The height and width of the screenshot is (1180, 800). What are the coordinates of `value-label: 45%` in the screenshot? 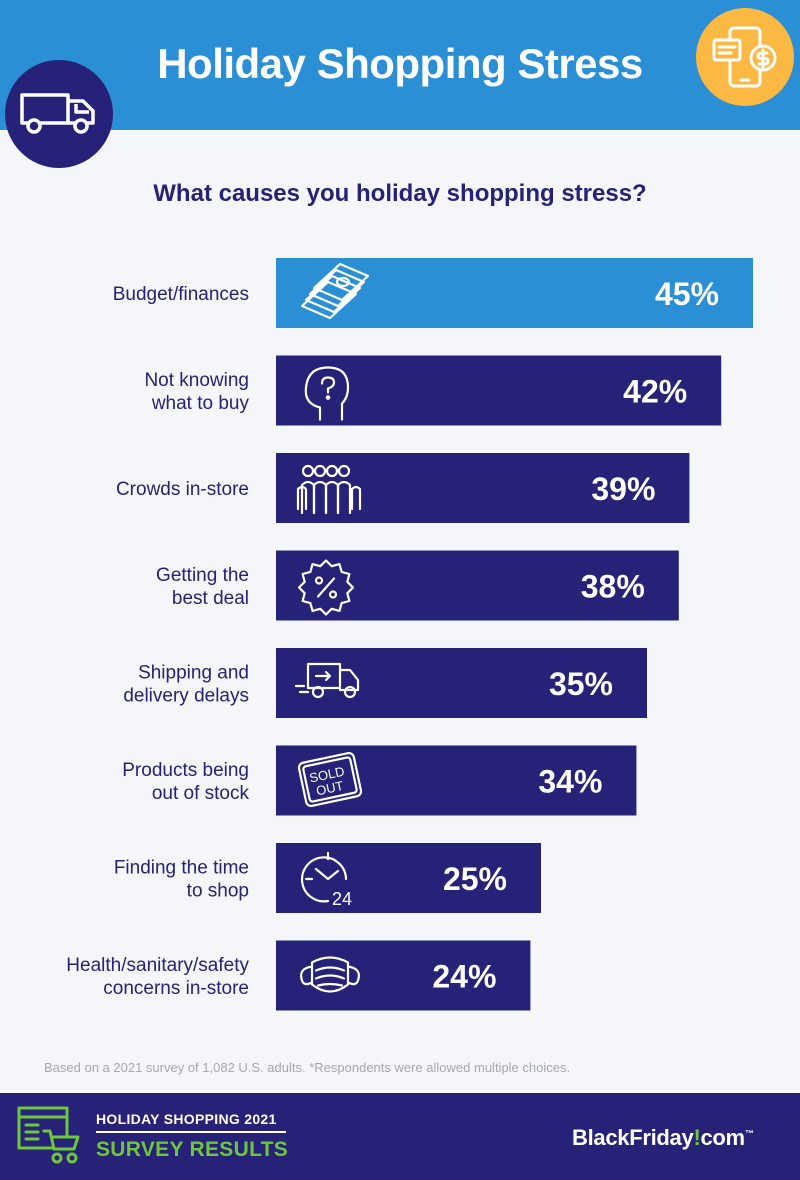 It's located at (687, 294).